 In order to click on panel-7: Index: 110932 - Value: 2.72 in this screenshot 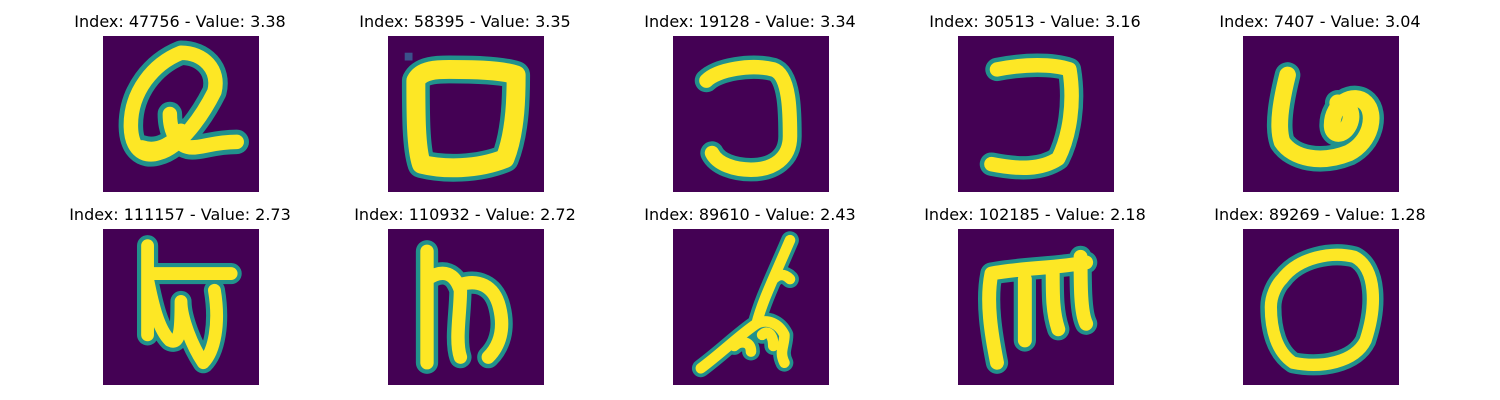, I will do `click(465, 300)`.